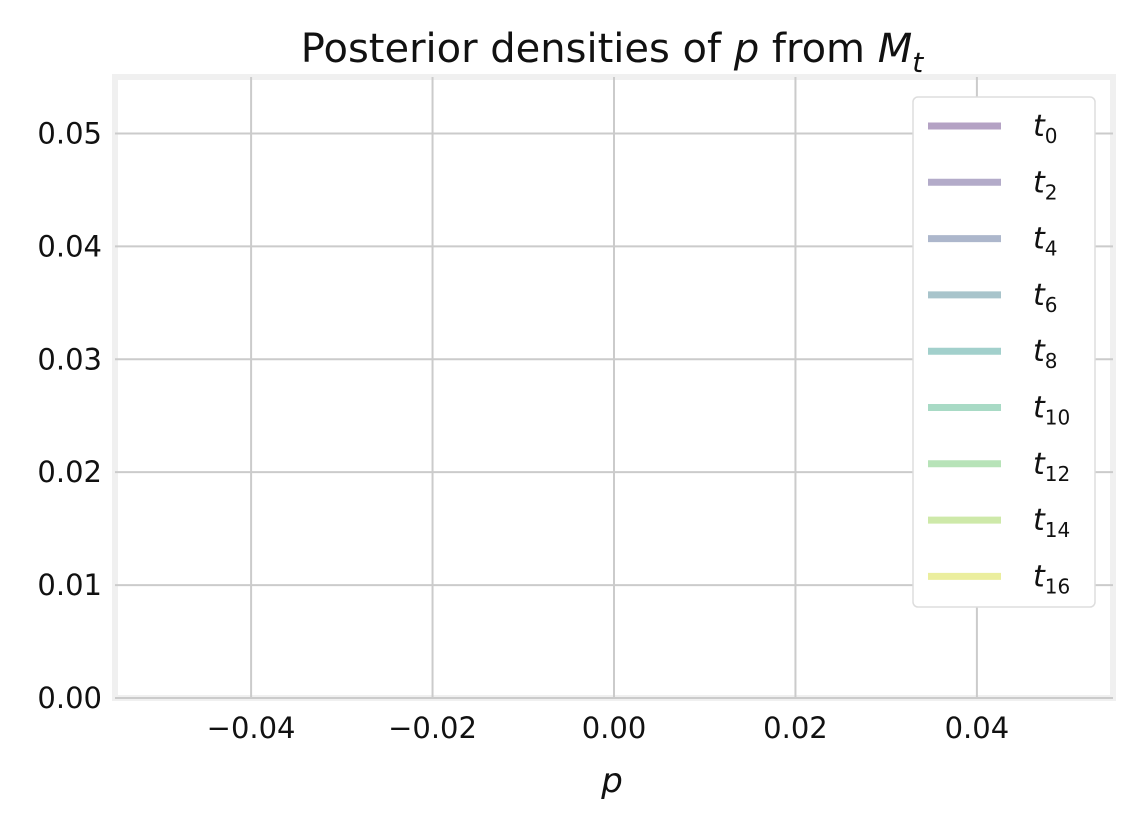 Image resolution: width=1133 pixels, height=818 pixels. I want to click on legend-entry-label: t16, so click(1051, 578).